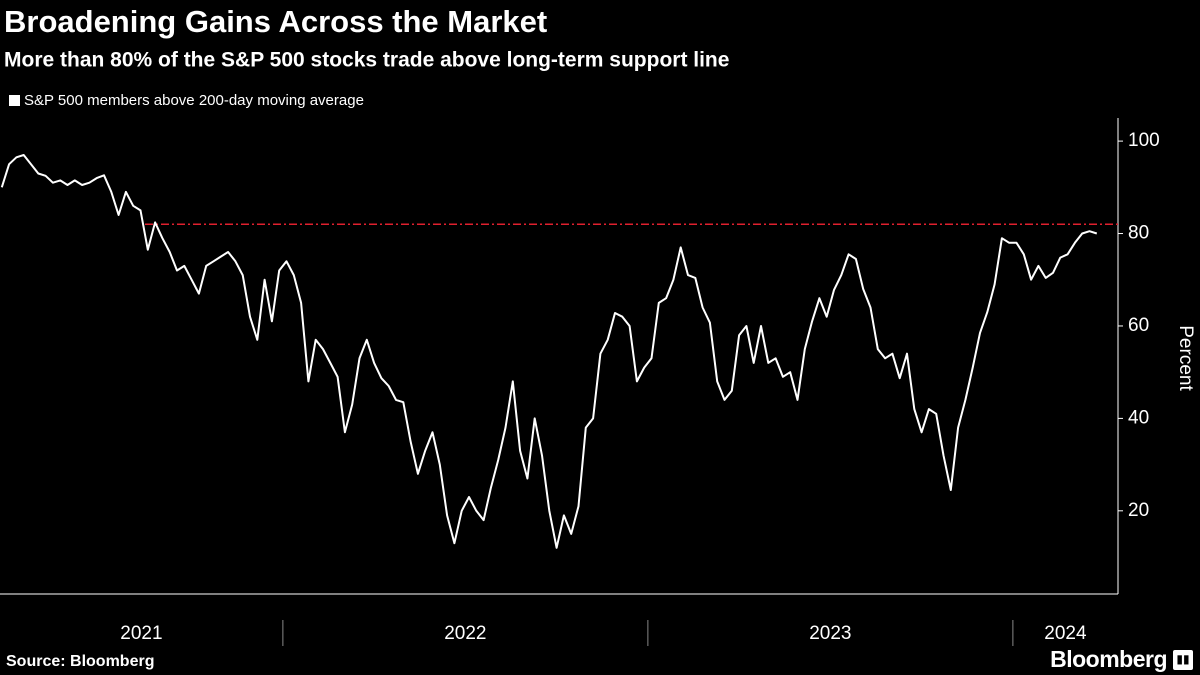  I want to click on brand-icon-glyph: ▮▮, so click(1182, 659).